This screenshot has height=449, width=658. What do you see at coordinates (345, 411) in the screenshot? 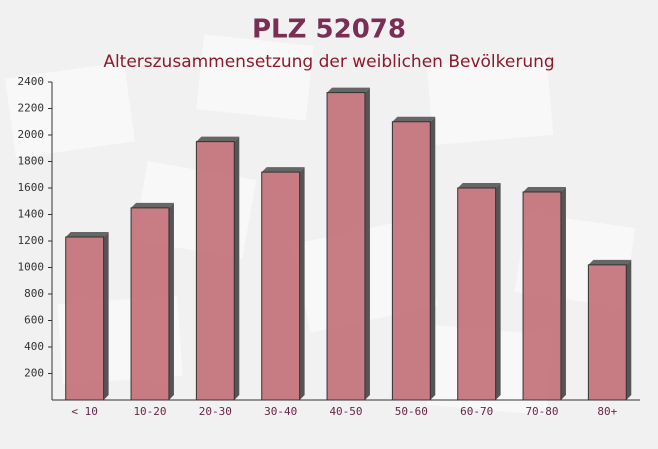
I see `x-tick-label: 40-50` at bounding box center [345, 411].